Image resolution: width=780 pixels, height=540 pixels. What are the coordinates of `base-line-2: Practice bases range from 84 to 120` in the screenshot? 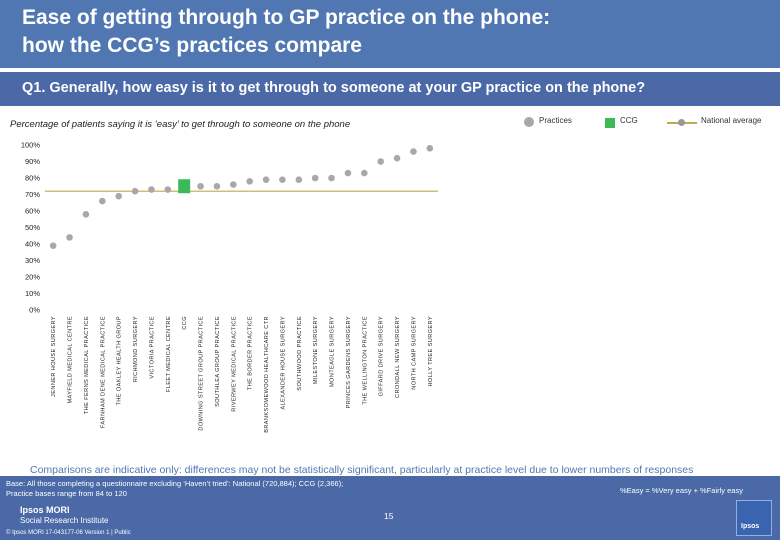 It's located at (66, 493).